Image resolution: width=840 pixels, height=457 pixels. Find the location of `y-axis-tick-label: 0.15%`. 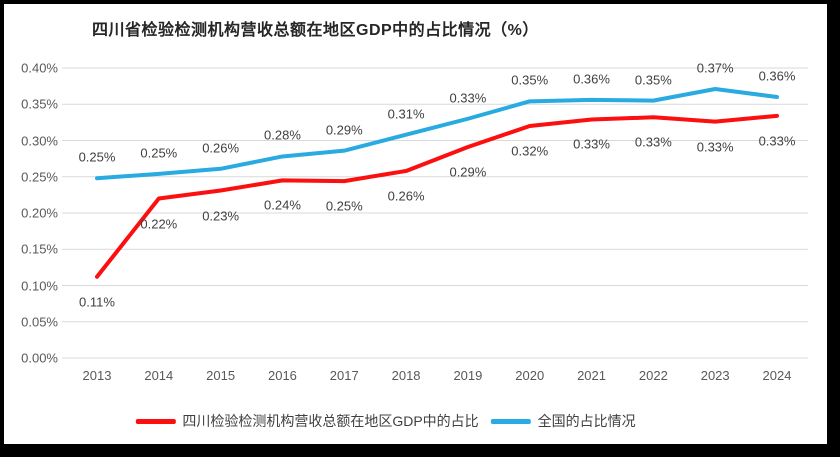

y-axis-tick-label: 0.15% is located at coordinates (39, 249).